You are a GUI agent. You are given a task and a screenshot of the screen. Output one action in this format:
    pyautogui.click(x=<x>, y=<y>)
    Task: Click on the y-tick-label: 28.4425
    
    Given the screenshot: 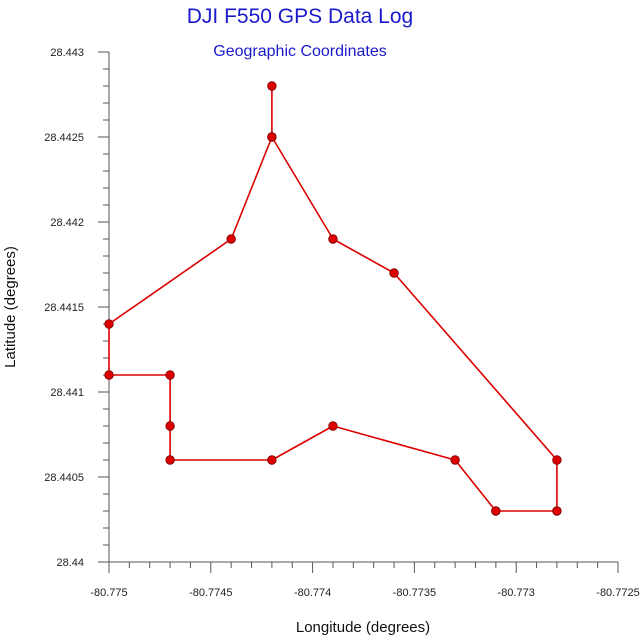 What is the action you would take?
    pyautogui.click(x=64, y=138)
    